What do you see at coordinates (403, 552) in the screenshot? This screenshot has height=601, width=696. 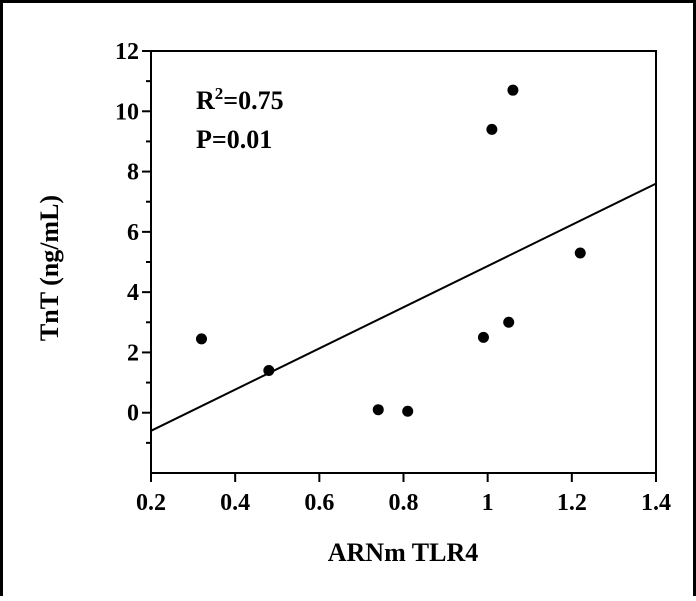 I see `x-axis-label: ARNm TLR4` at bounding box center [403, 552].